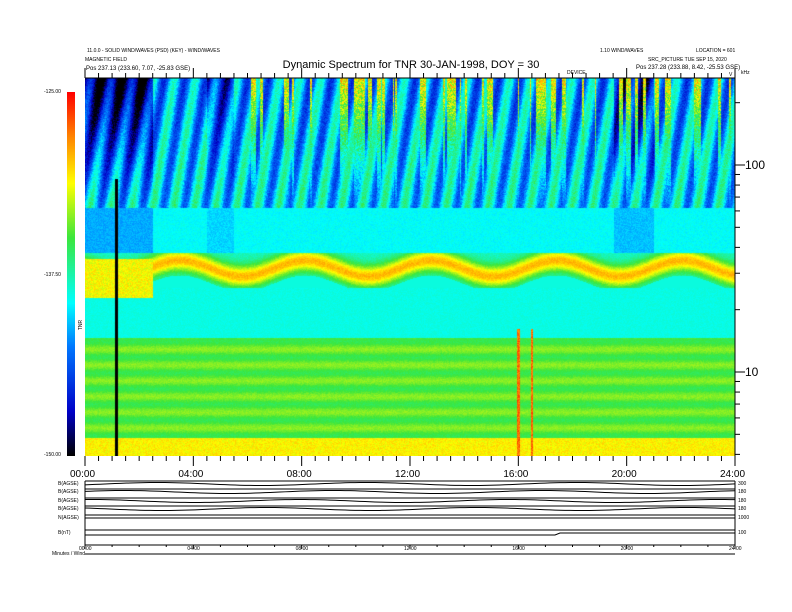 This screenshot has height=612, width=792. I want to click on cbar-label: TNR, so click(81, 325).